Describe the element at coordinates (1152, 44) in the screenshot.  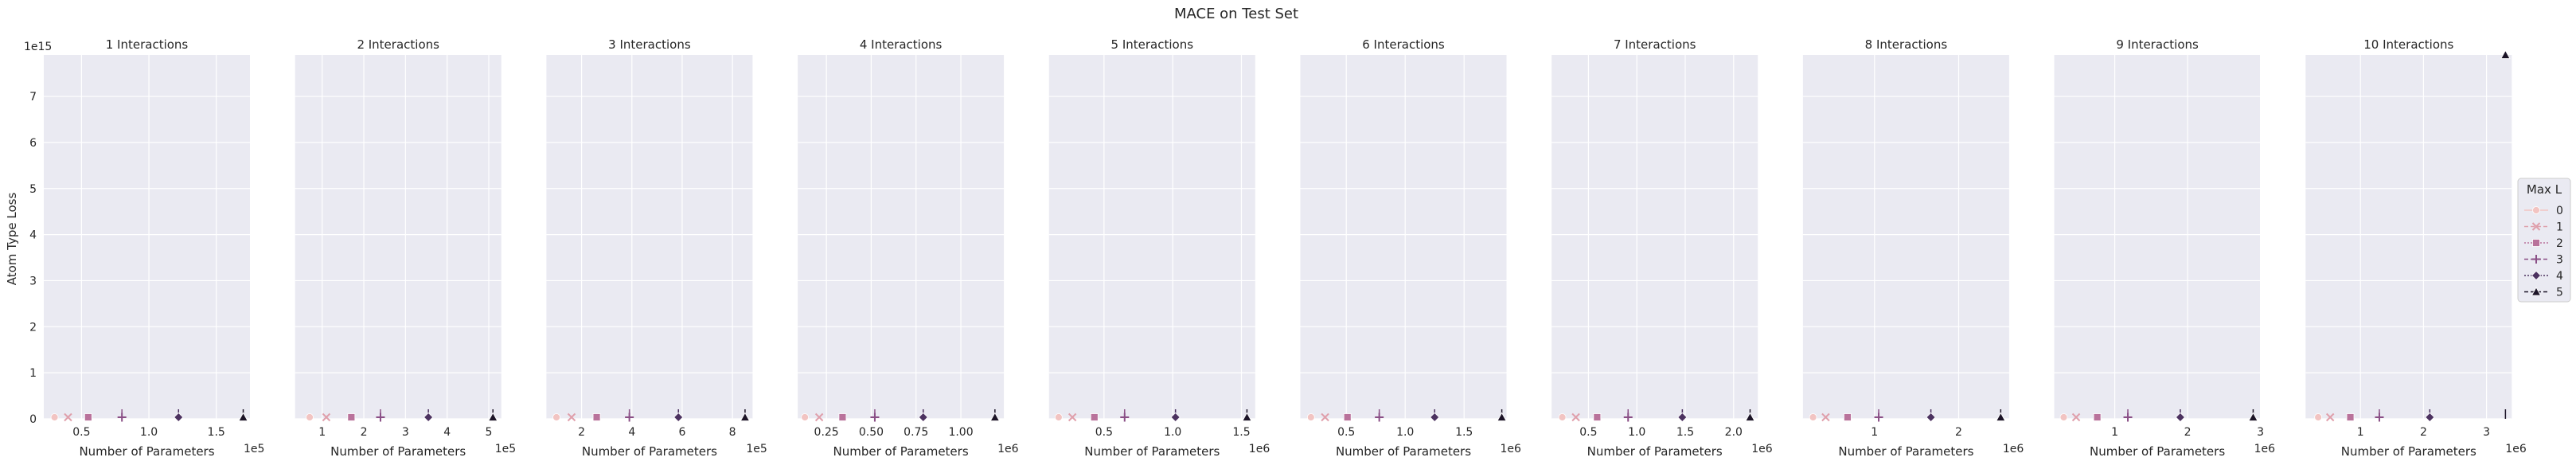
I see `subplot-title: 5 Interactions` at that location.